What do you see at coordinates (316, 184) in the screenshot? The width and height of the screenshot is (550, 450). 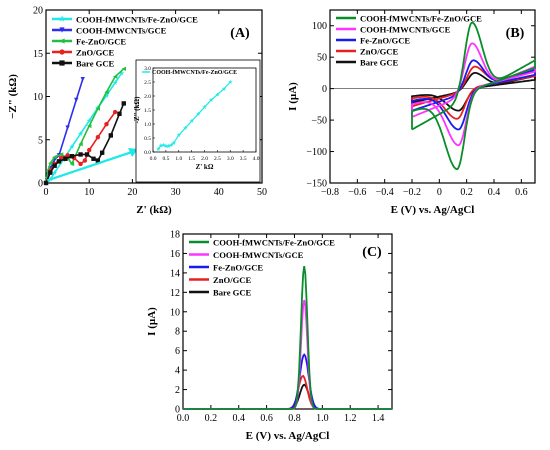 I see `y-tick-label: −150` at bounding box center [316, 184].